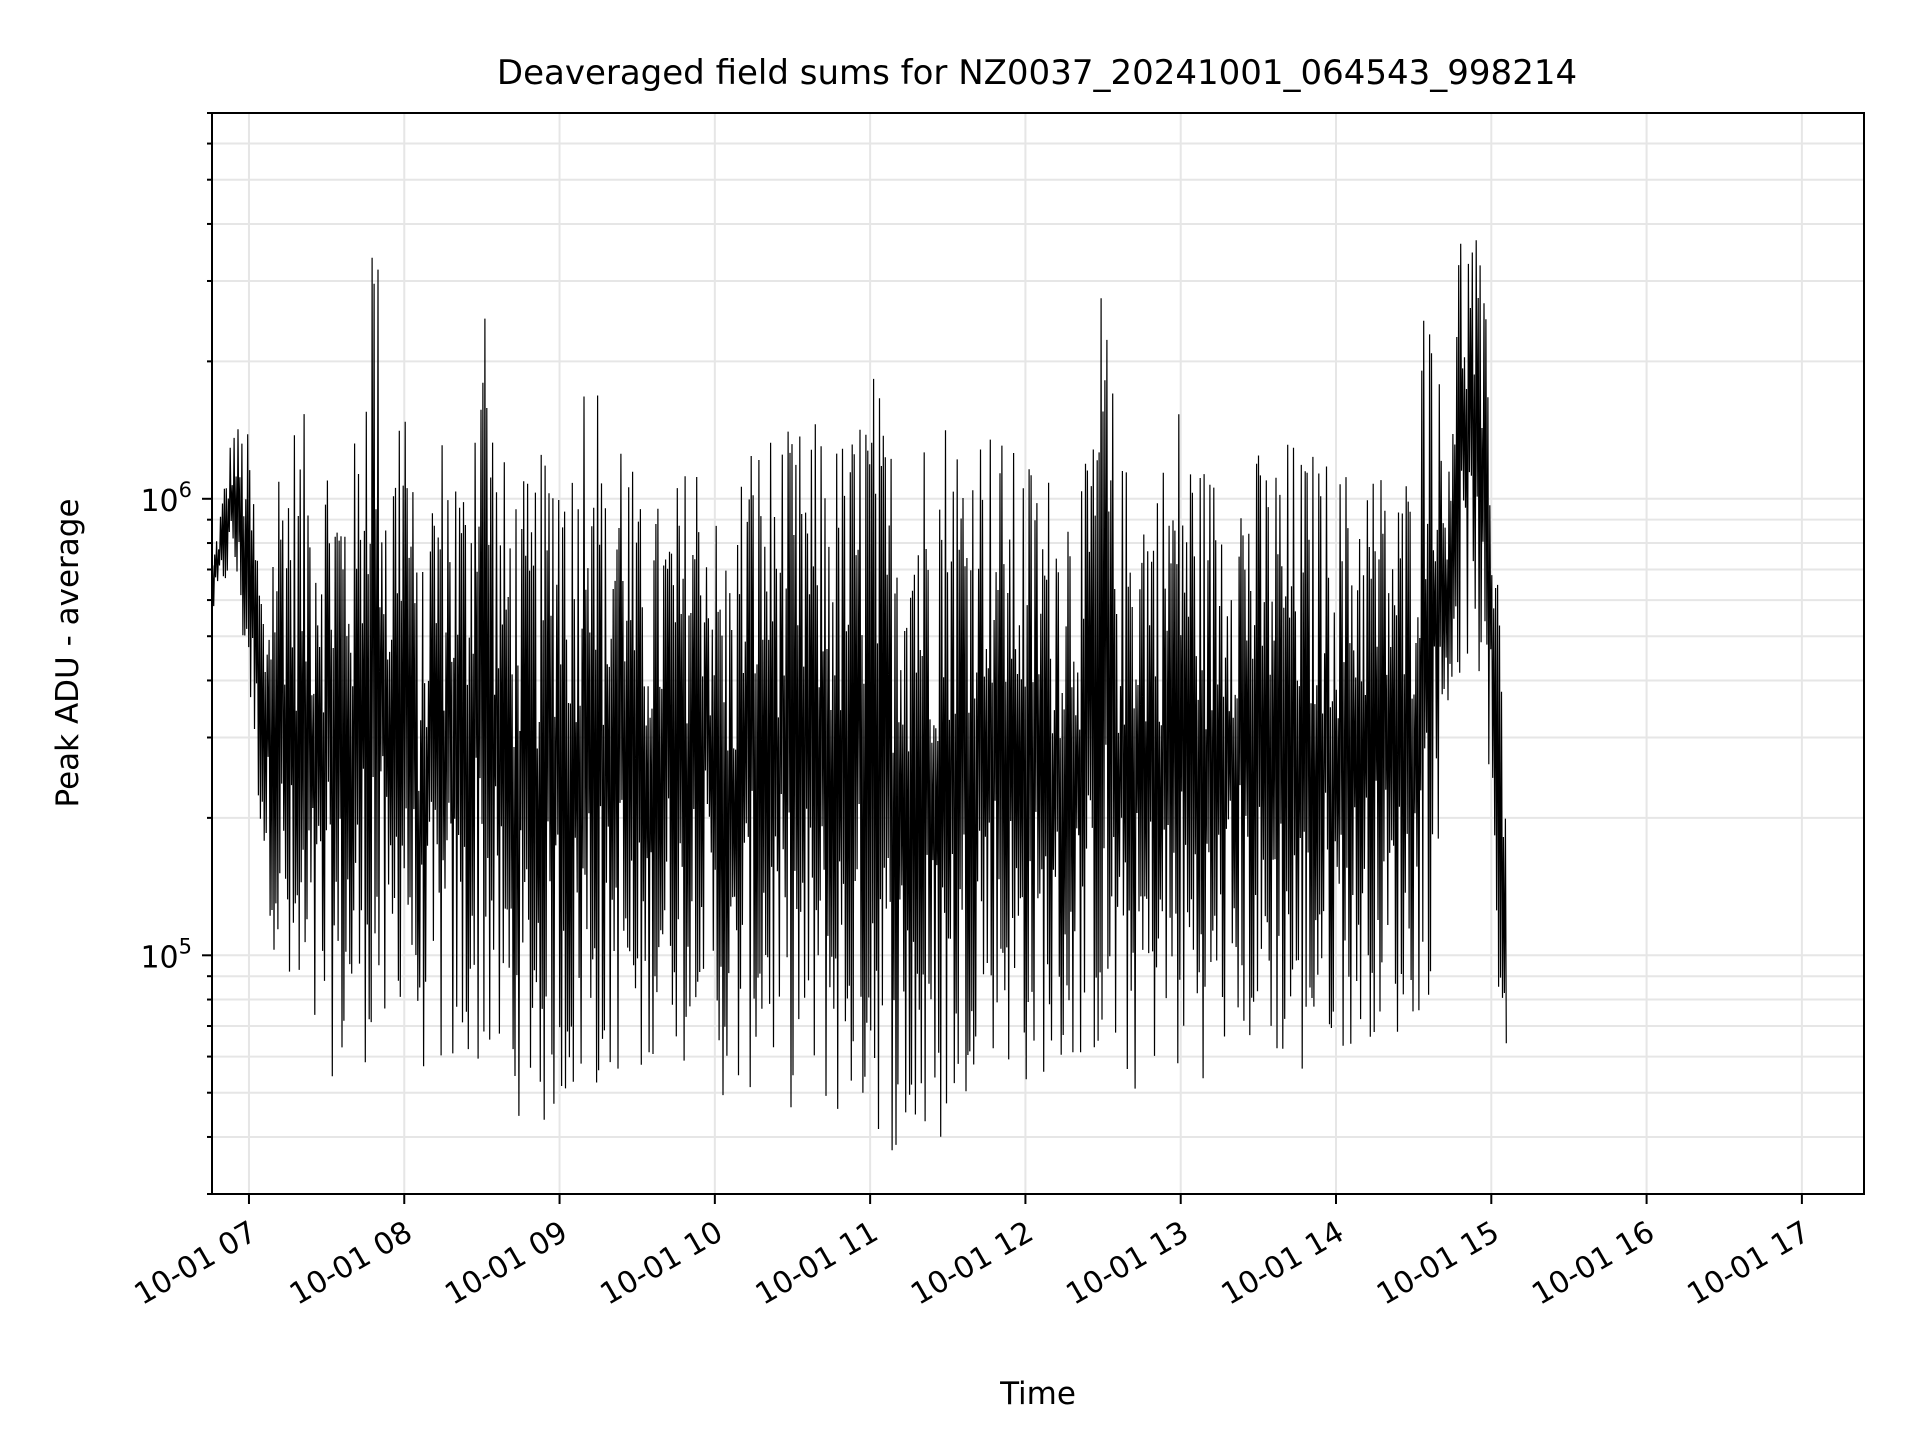  I want to click on x-tick-label: 10-01 17, so click(1749, 1264).